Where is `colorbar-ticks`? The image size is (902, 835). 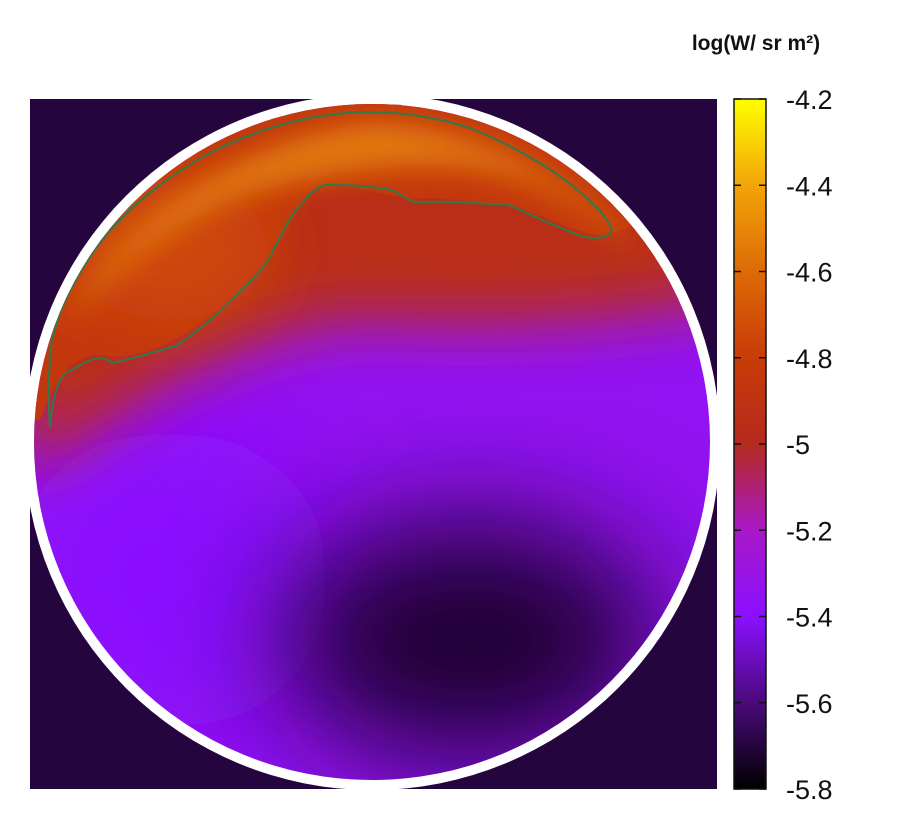
colorbar-ticks is located at coordinates (750, 444).